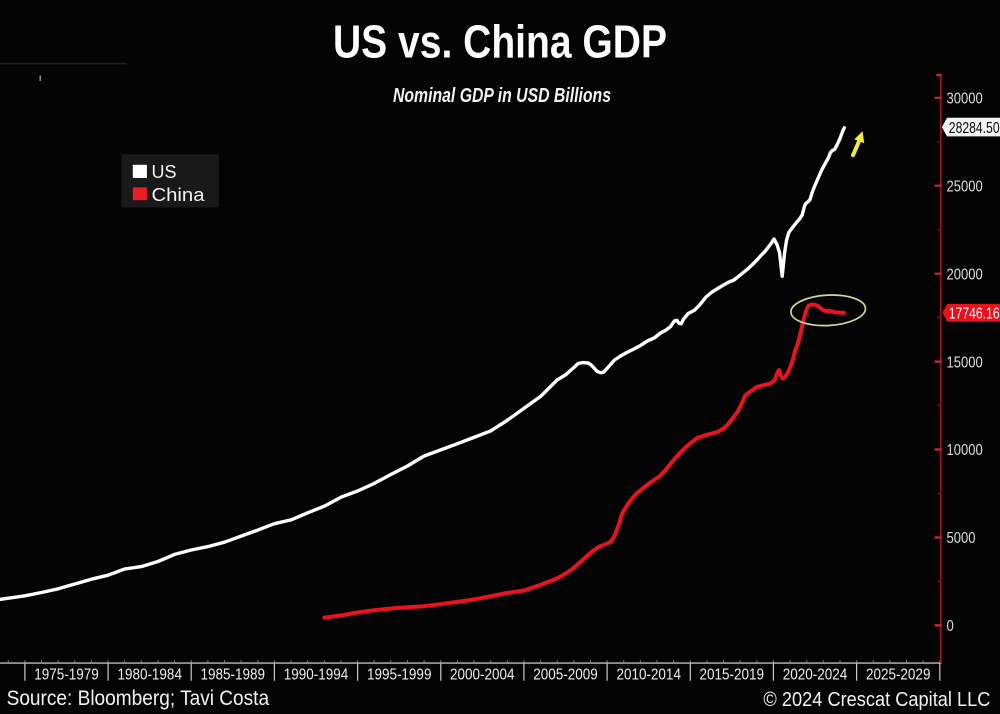 This screenshot has width=1000, height=714. I want to click on svg-text: 30000, so click(965, 99).